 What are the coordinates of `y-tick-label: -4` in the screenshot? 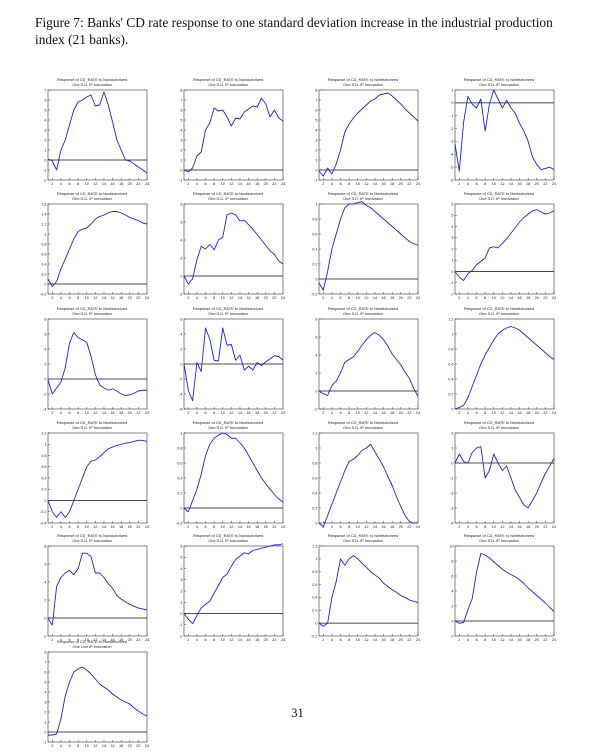 It's located at (44, 409).